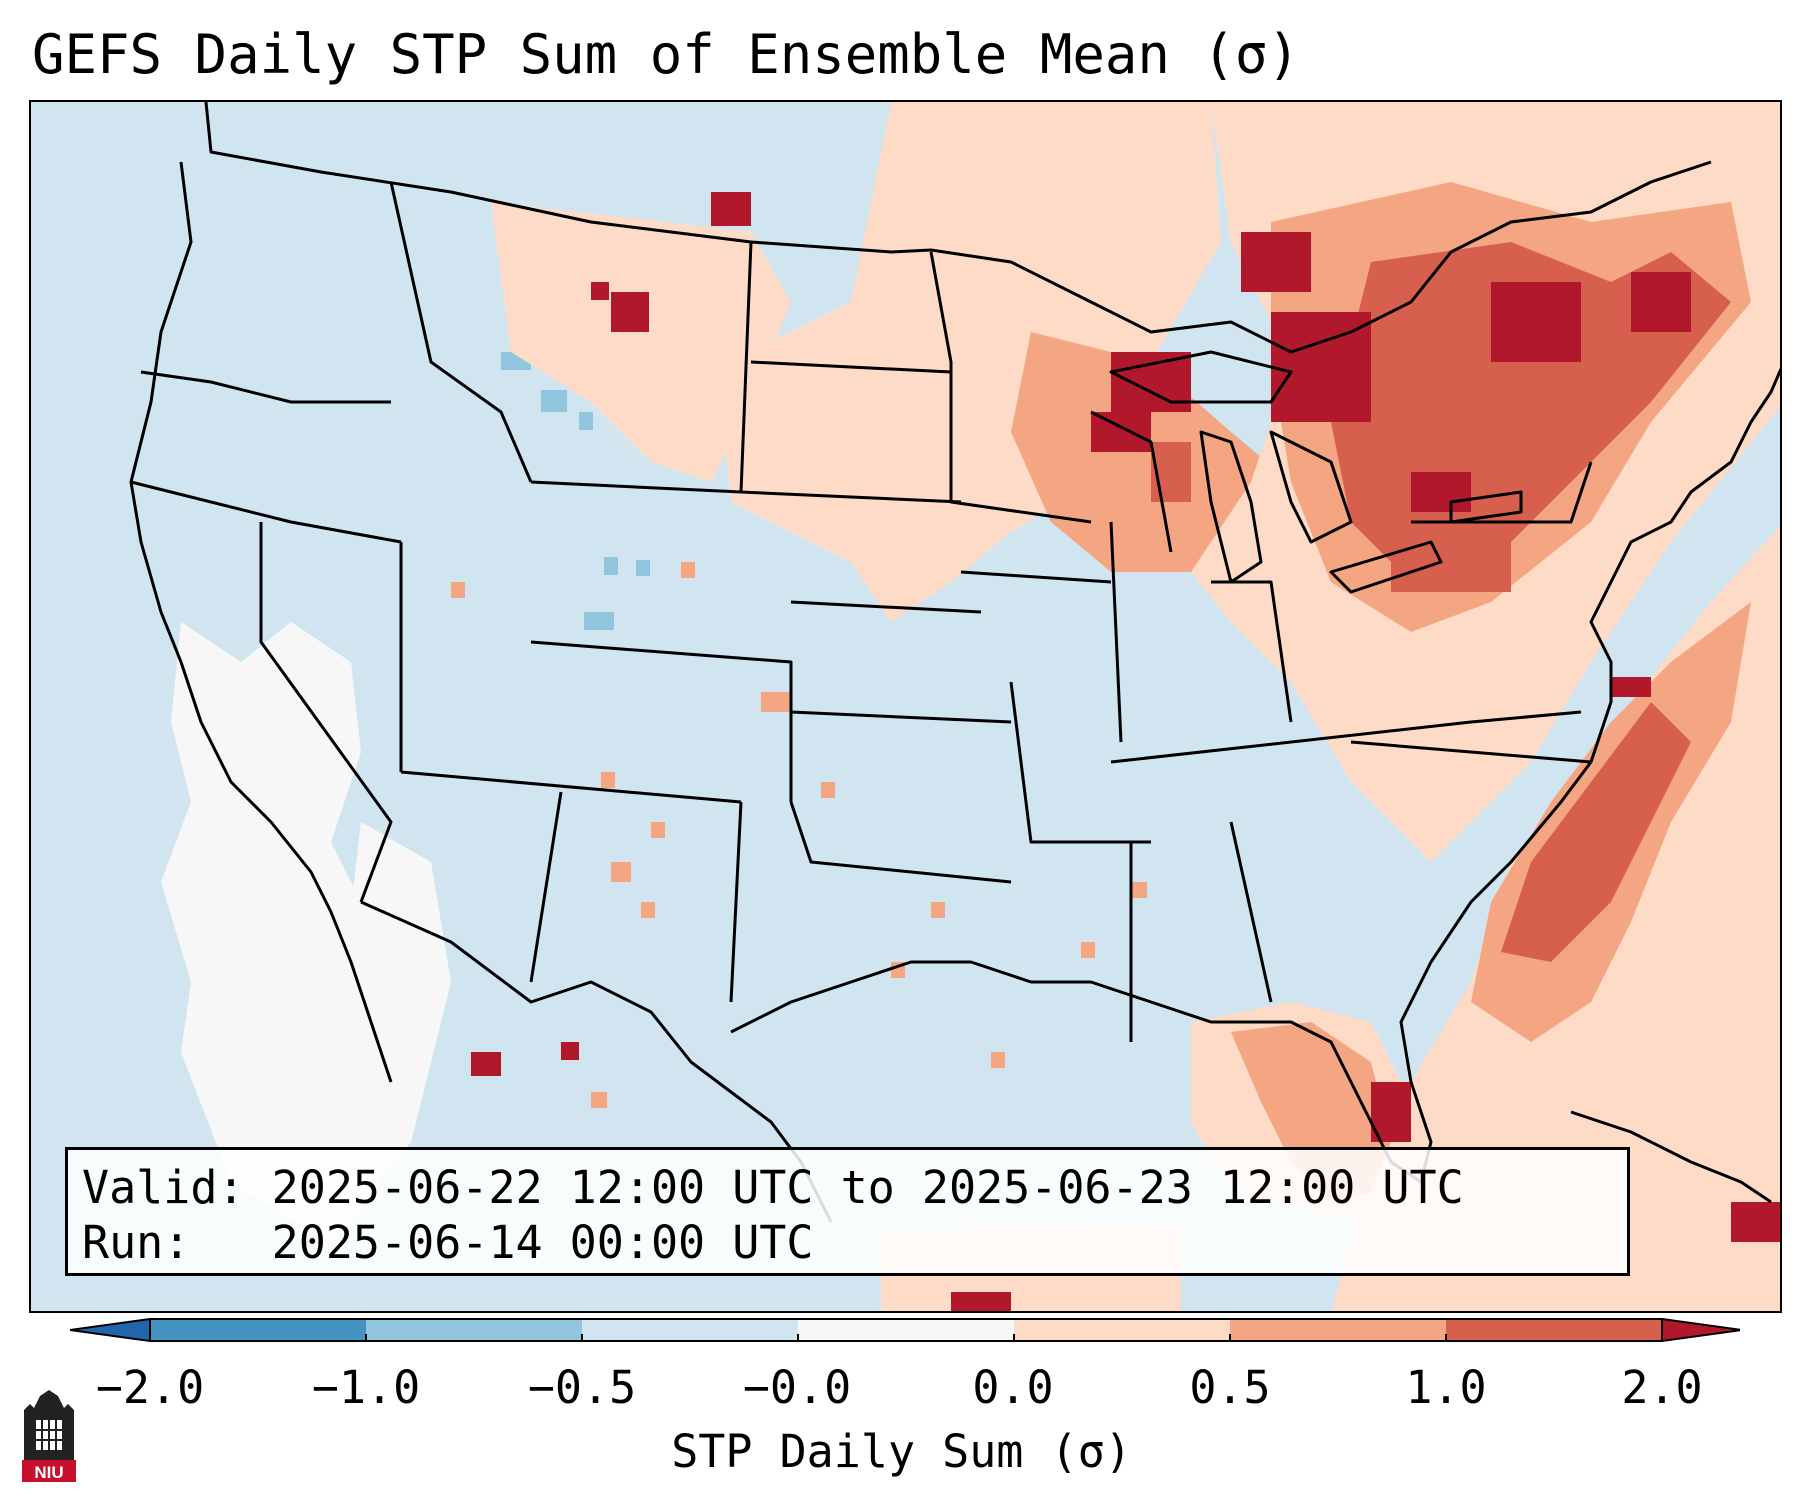 The image size is (1803, 1506). I want to click on border-sd-ne, so click(851, 497).